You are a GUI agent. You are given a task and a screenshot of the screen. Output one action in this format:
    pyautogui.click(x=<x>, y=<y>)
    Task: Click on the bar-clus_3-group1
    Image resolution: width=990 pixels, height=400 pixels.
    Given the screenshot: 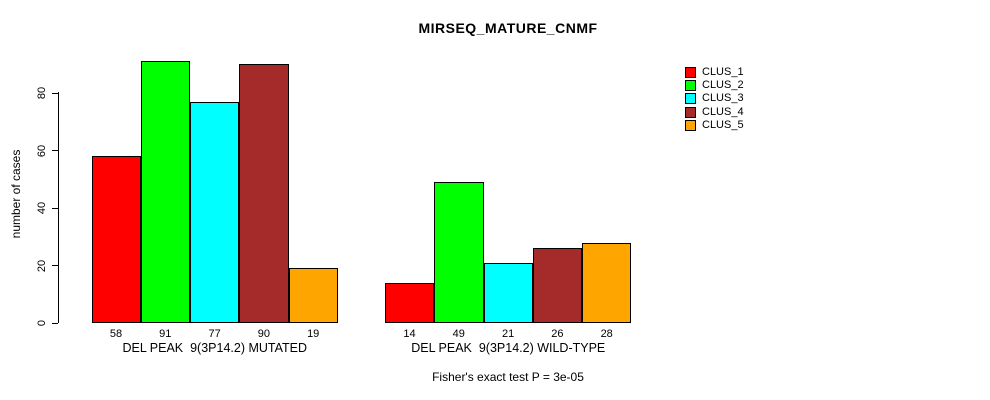 What is the action you would take?
    pyautogui.click(x=215, y=212)
    